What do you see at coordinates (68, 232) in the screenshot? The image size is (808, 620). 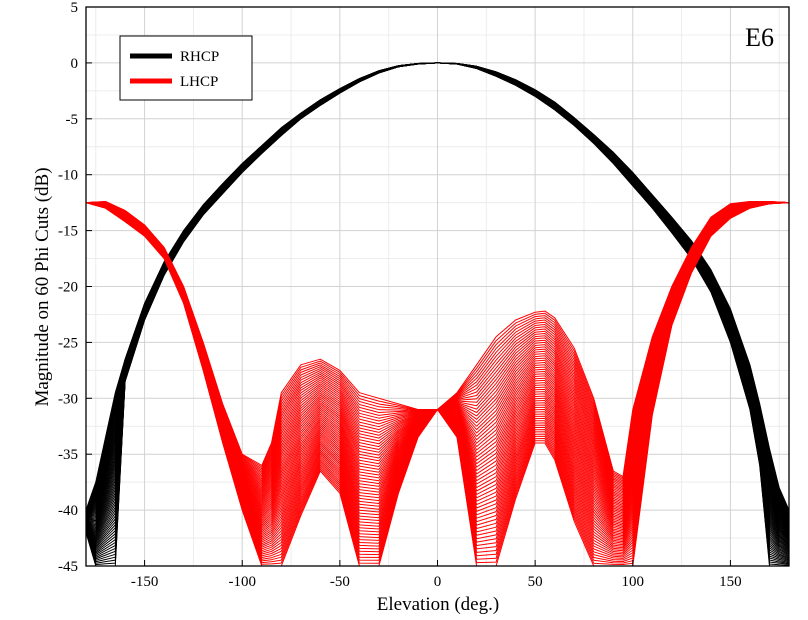 I see `y-tick-label: -15` at bounding box center [68, 232].